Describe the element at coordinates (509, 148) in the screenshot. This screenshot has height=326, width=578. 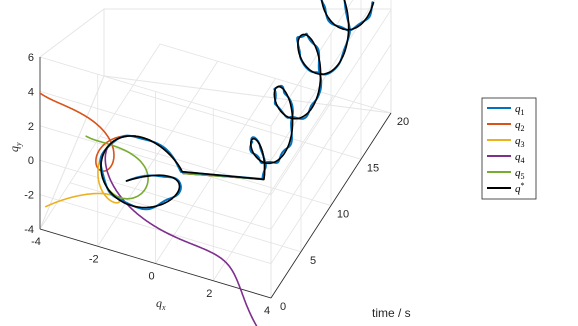
I see `legend-box` at that location.